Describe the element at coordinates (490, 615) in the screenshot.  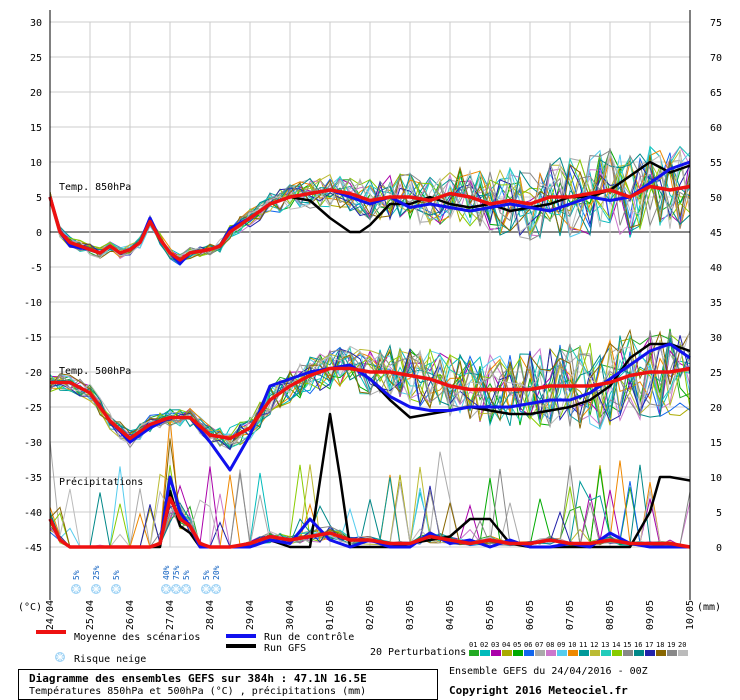
I see `date-tick-label: 05/05` at that location.